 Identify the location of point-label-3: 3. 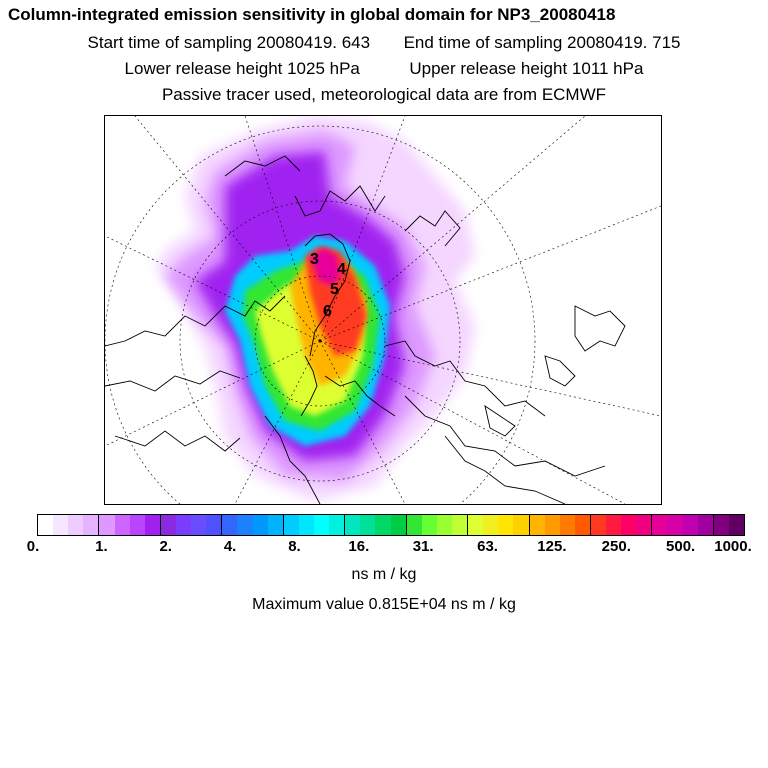
(314, 259).